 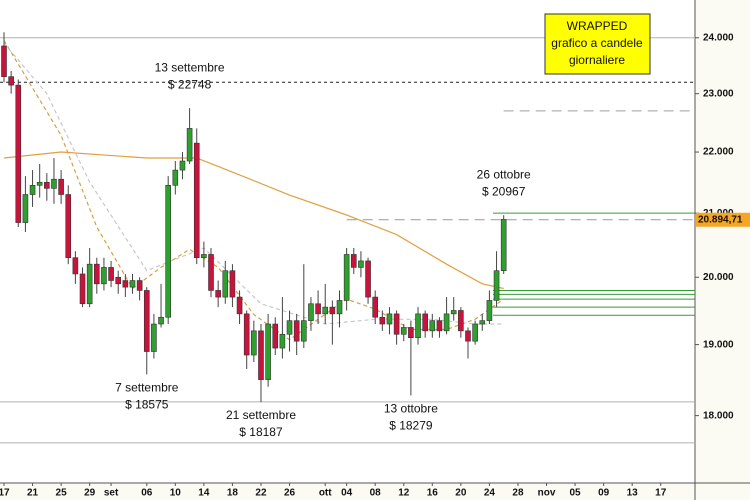 What do you see at coordinates (90, 493) in the screenshot?
I see `x-tick-label: 29` at bounding box center [90, 493].